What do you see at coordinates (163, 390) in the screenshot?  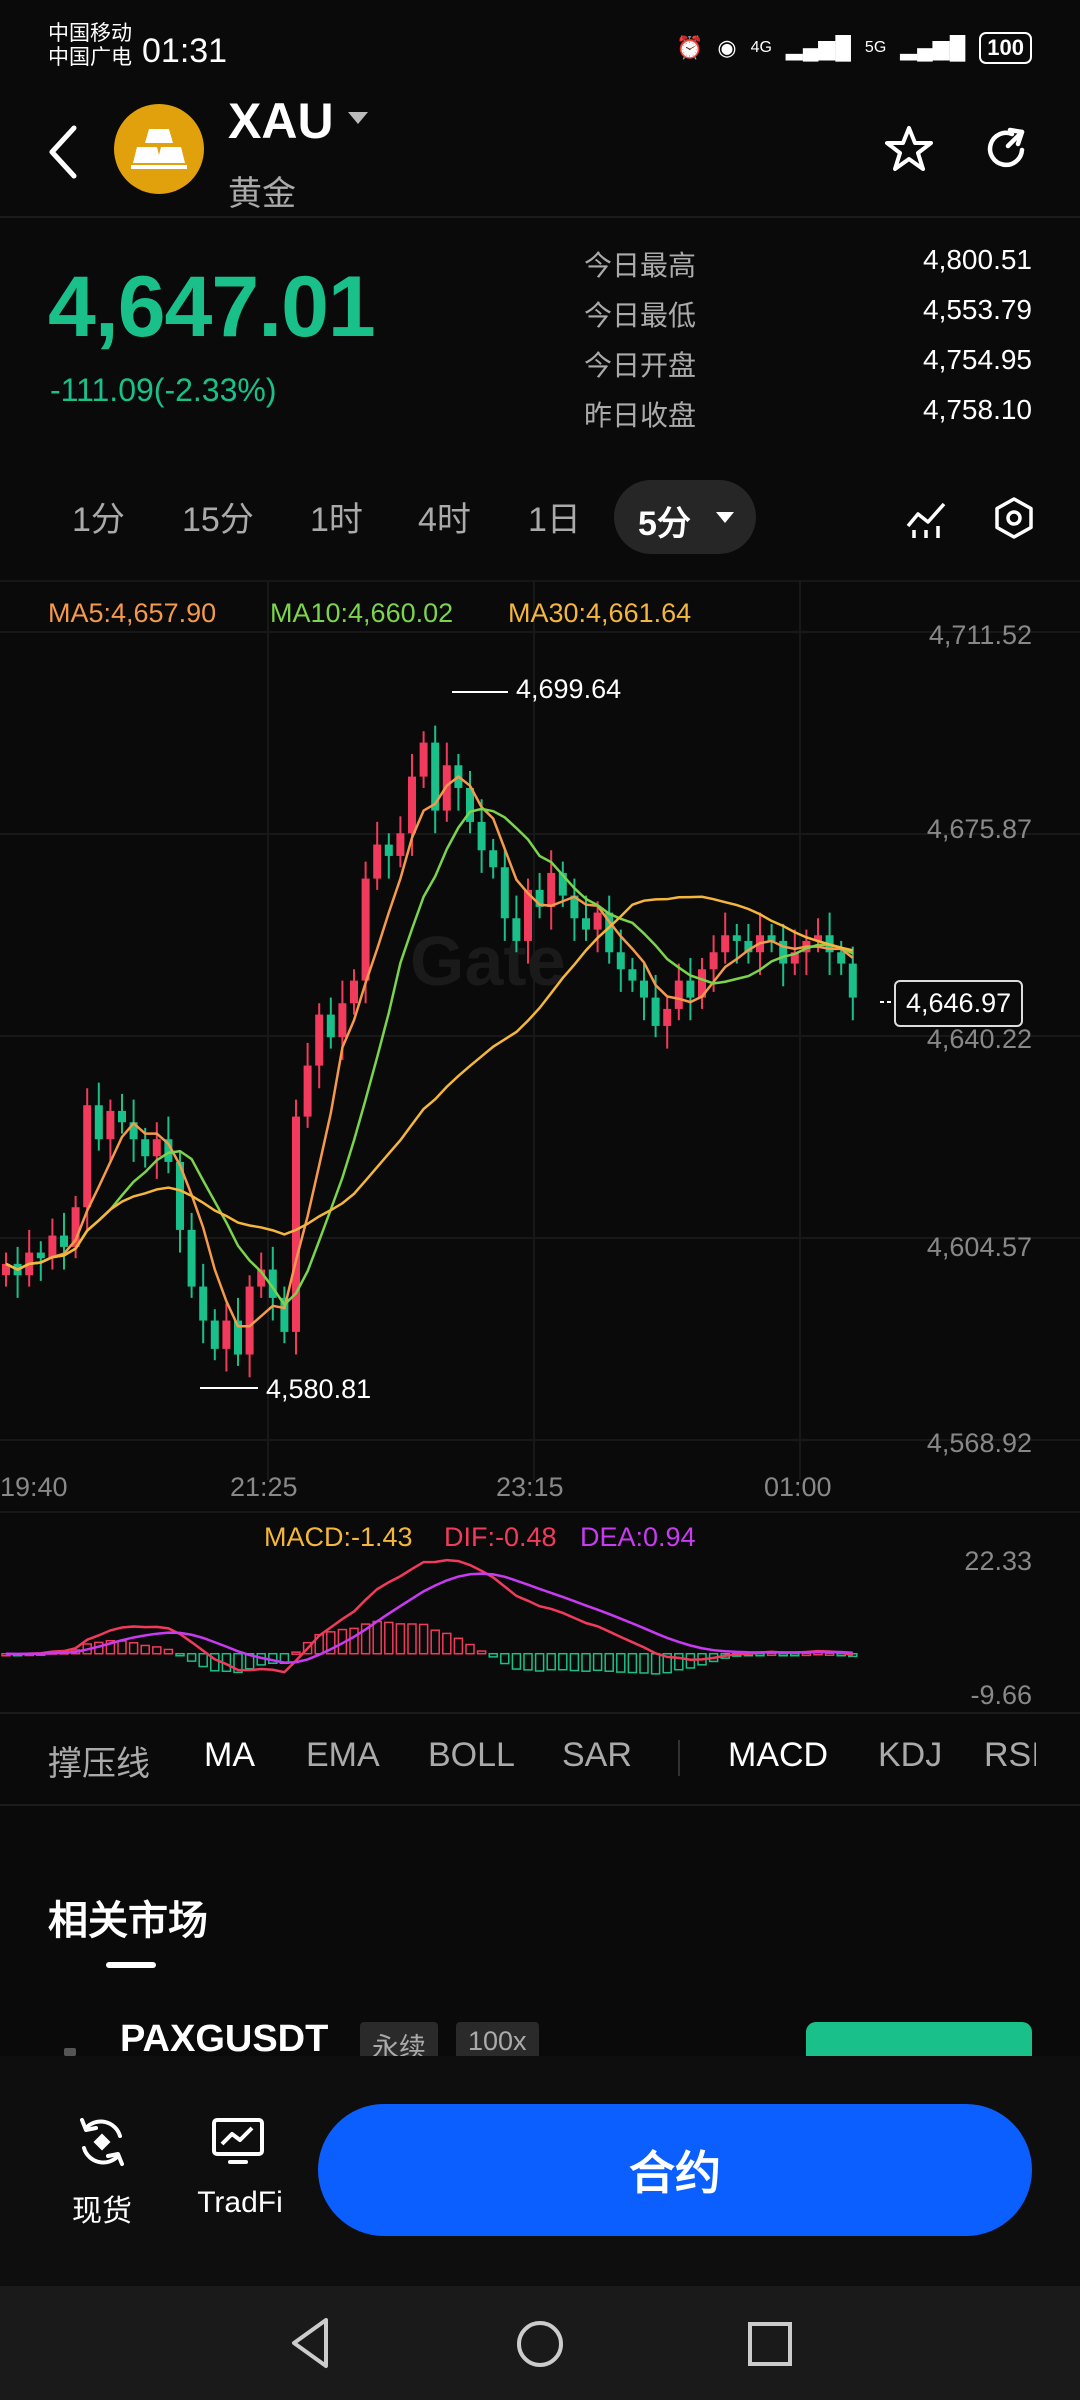 I see `price-change: -111.09(-2.33%)` at bounding box center [163, 390].